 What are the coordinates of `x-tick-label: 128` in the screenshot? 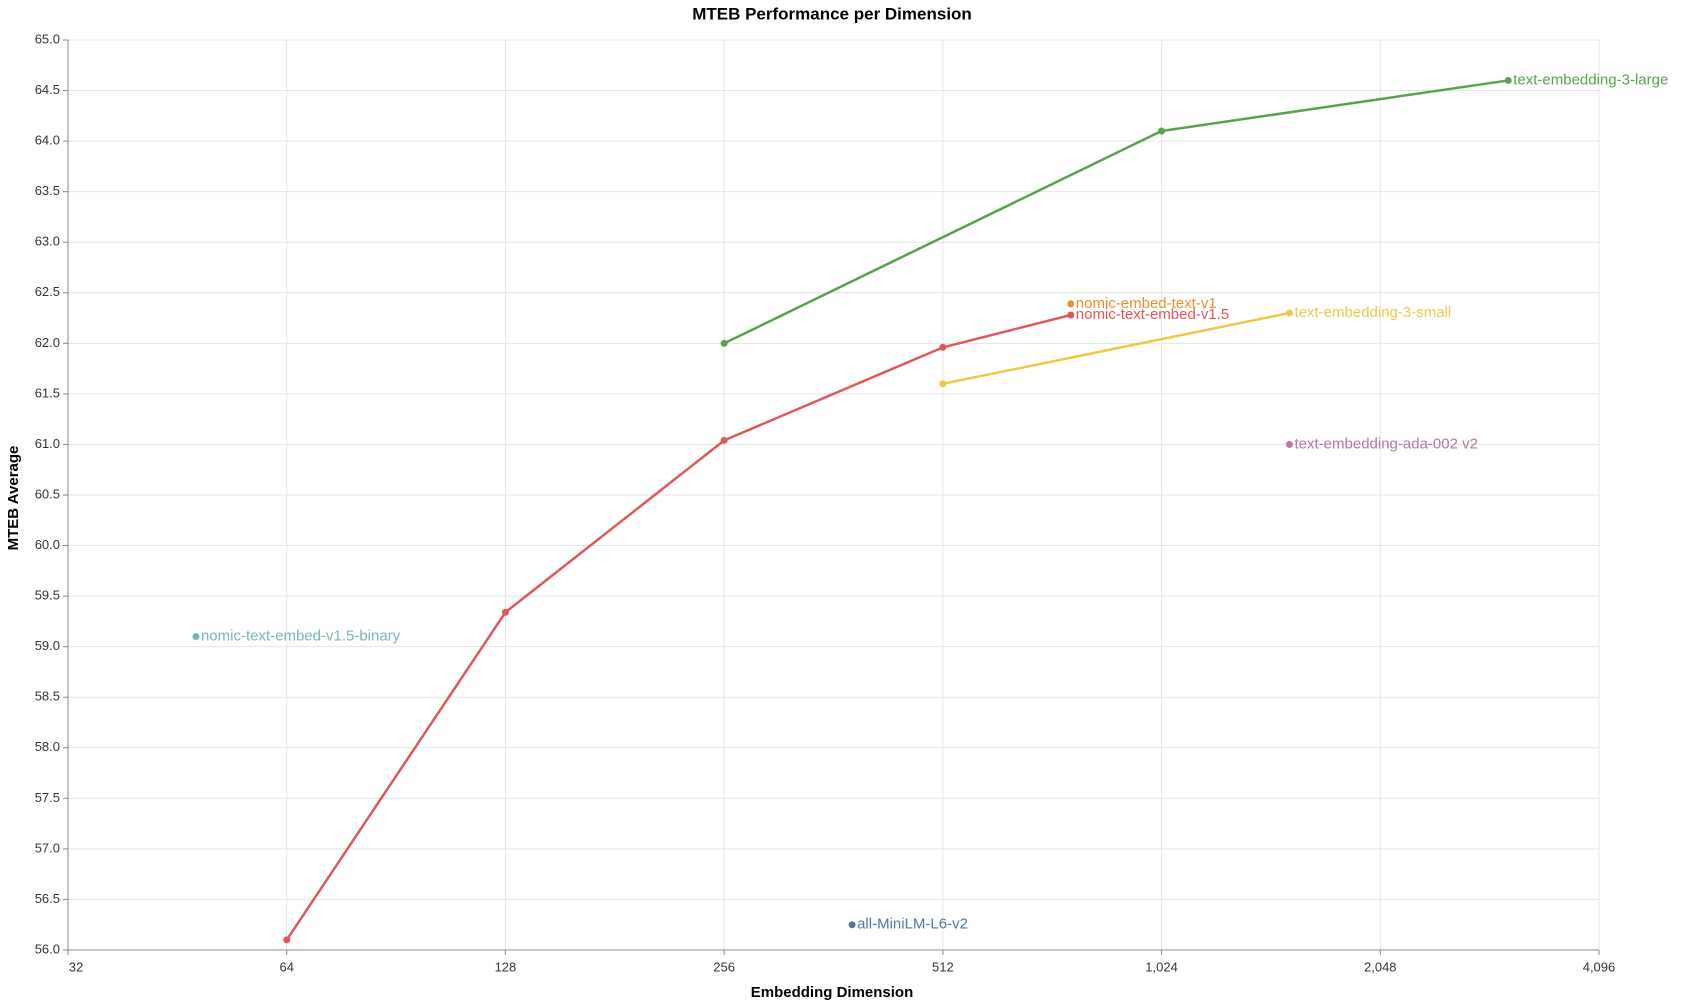 It's located at (506, 966).